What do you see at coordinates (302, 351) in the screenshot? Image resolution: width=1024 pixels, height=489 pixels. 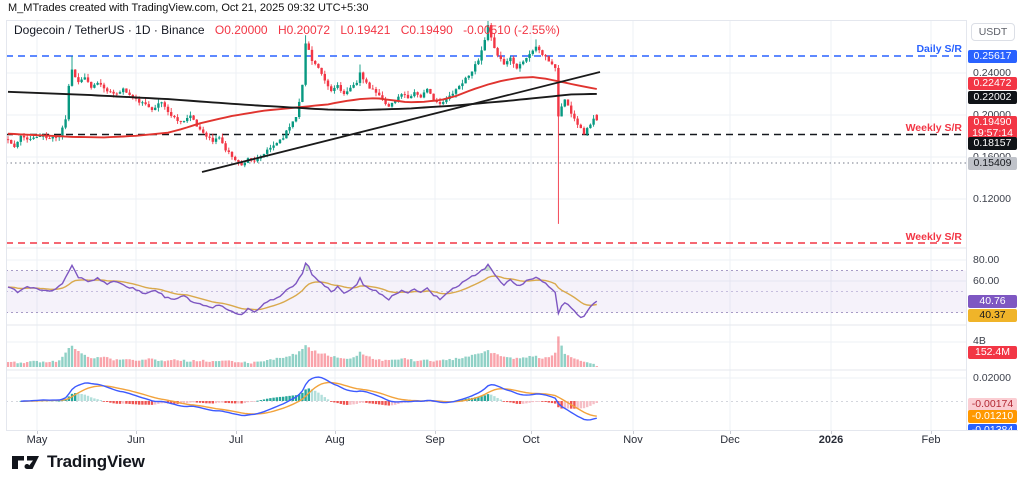 I see `volume-pane` at bounding box center [302, 351].